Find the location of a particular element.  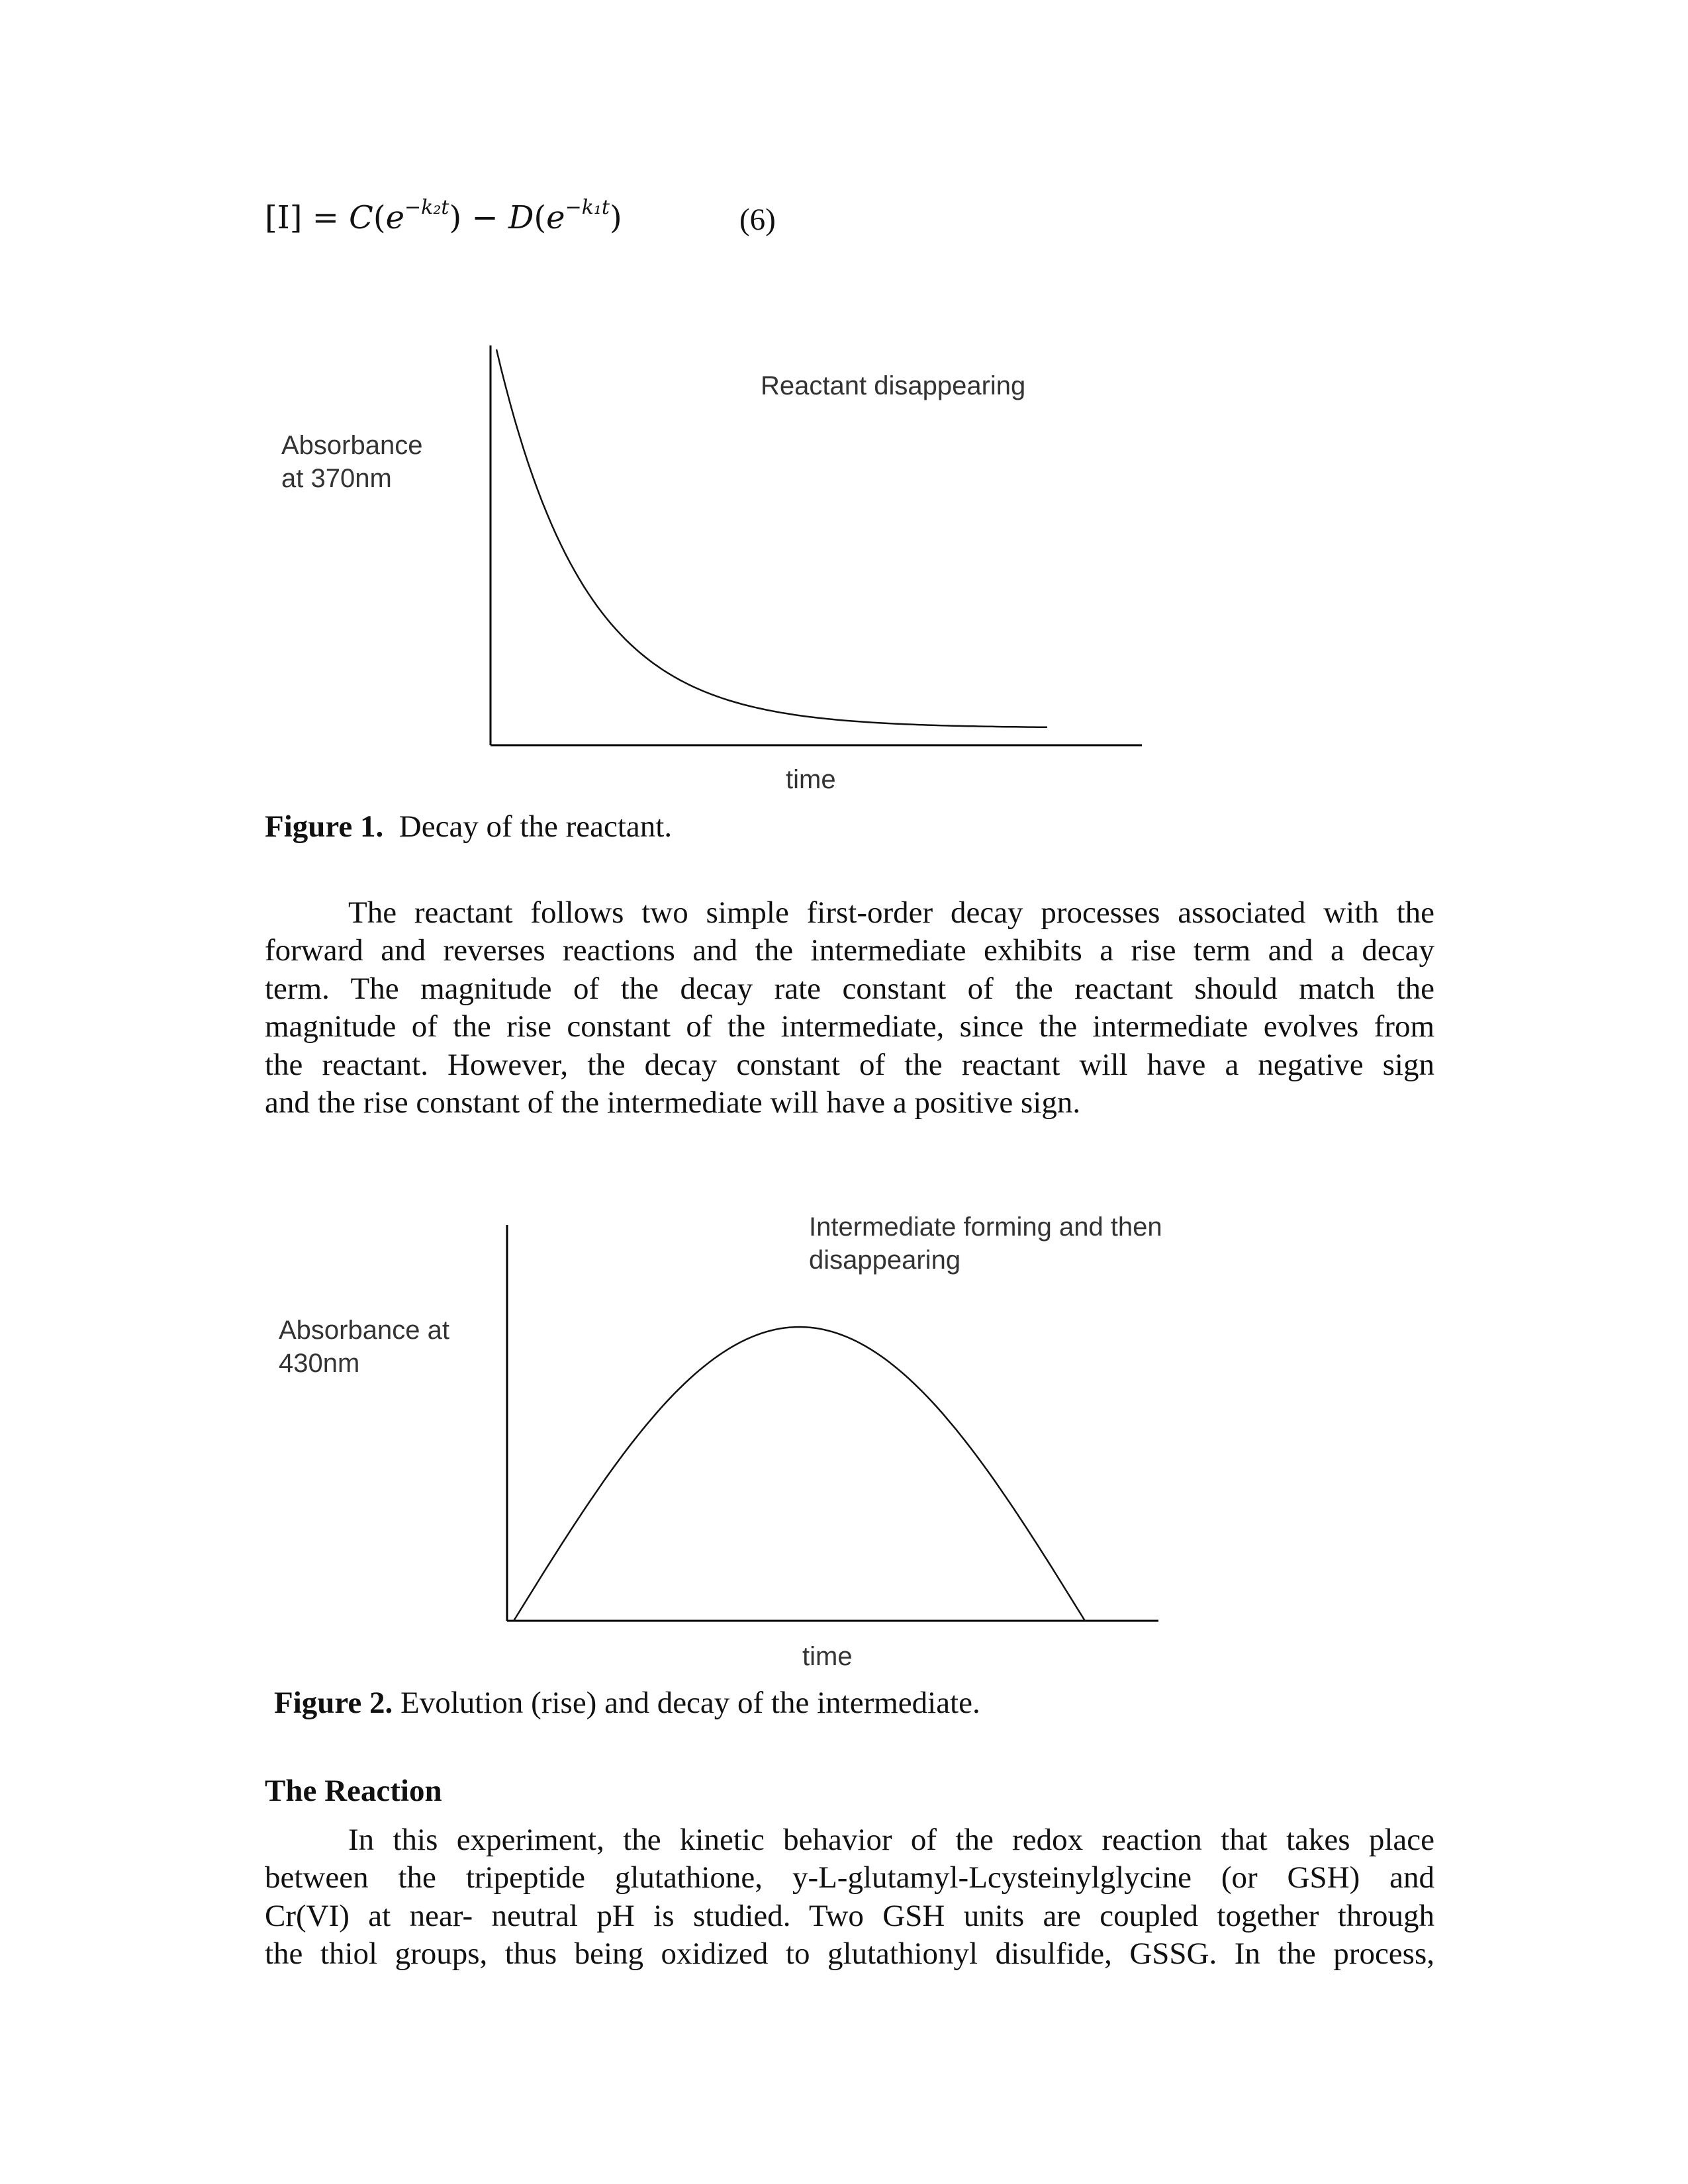

fig1-ylabel-line: at 370nm is located at coordinates (336, 478).